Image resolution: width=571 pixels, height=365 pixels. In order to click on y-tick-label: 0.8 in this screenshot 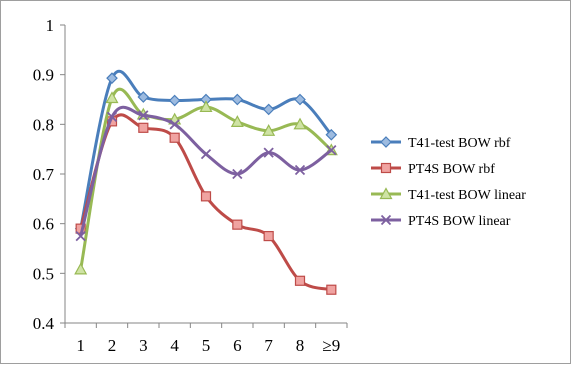, I will do `click(43, 124)`.